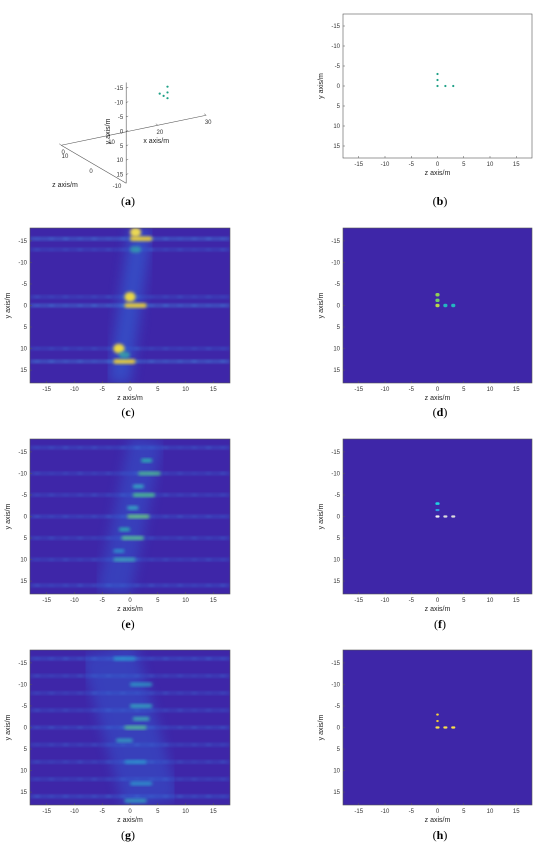  What do you see at coordinates (445, 300) in the screenshot?
I see `image-d` at bounding box center [445, 300].